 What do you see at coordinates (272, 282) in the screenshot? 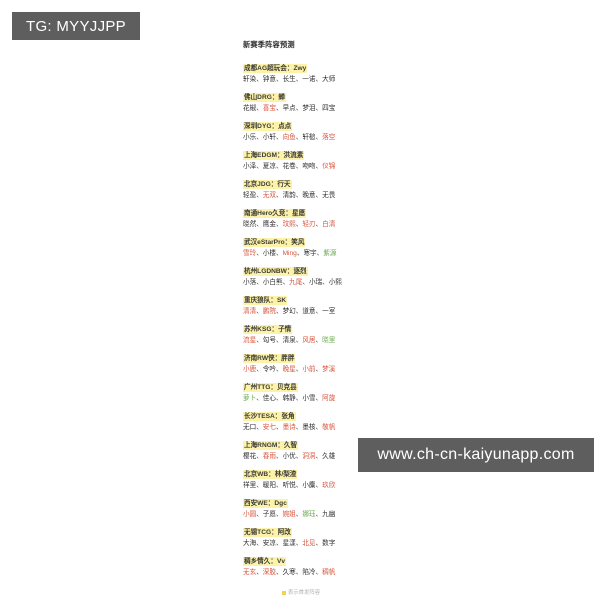
I see `player-name: 小白熊` at bounding box center [272, 282].